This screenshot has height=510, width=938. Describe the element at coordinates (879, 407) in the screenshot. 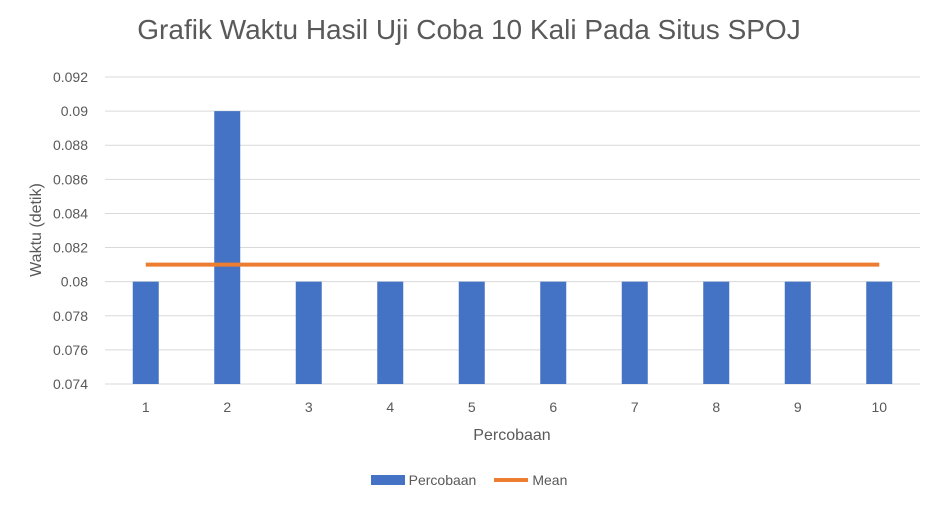

I see `x-tick-label: 10` at that location.